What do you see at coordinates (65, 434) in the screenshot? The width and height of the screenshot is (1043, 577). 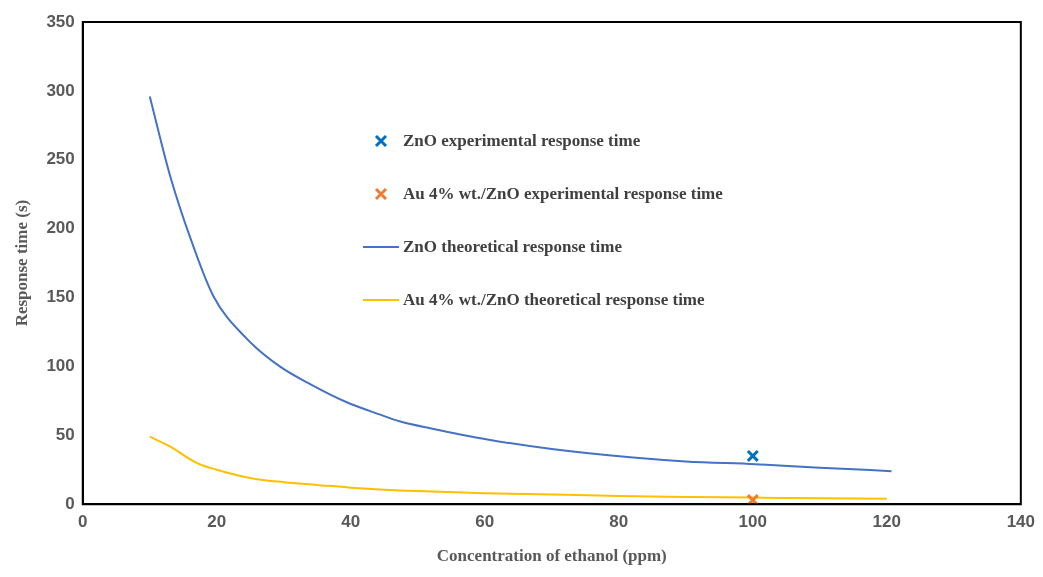 I see `y-tick-label: 50` at bounding box center [65, 434].